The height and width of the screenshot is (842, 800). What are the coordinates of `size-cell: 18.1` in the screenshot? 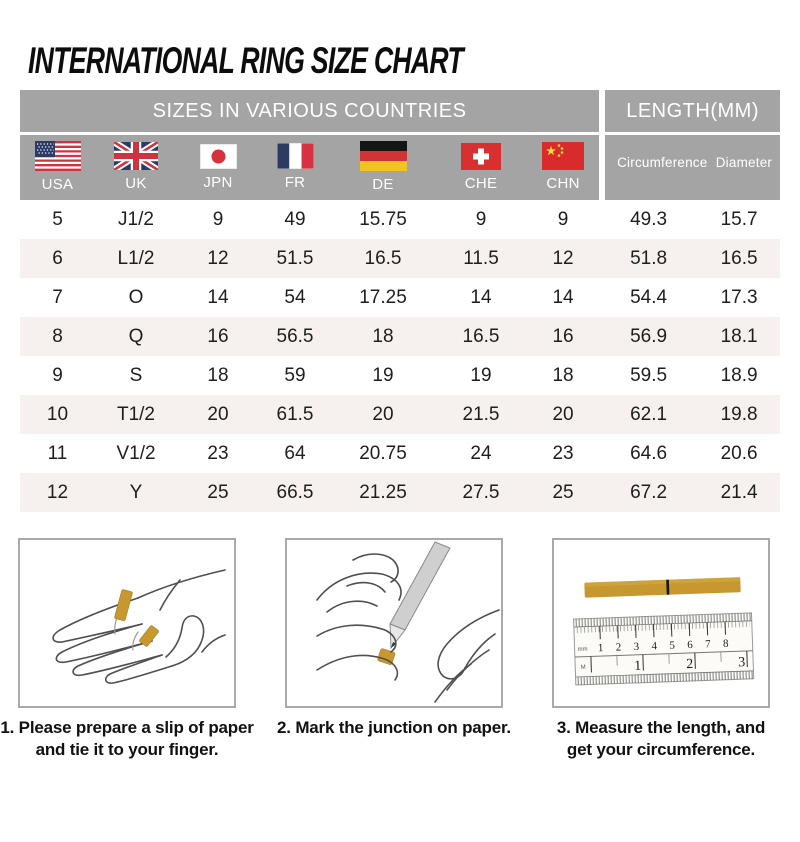 It's located at (739, 336).